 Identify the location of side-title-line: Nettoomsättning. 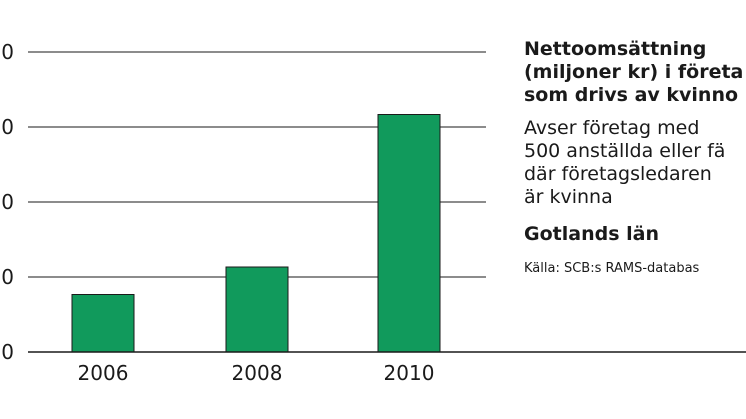
(615, 49).